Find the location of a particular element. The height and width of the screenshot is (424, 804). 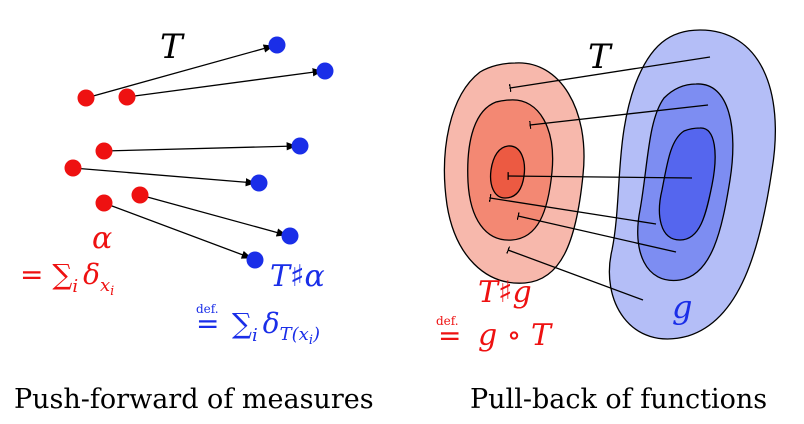

def-marker: def. is located at coordinates (207, 309).